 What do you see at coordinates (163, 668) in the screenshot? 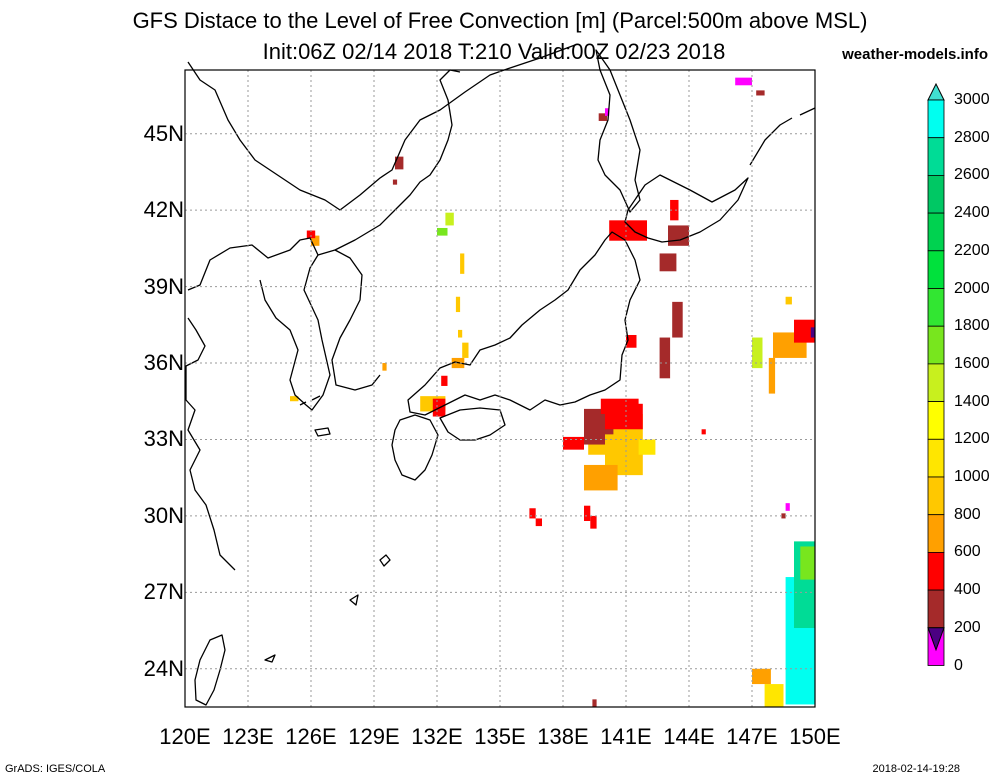
I see `y-tick-label: 24N` at bounding box center [163, 668].